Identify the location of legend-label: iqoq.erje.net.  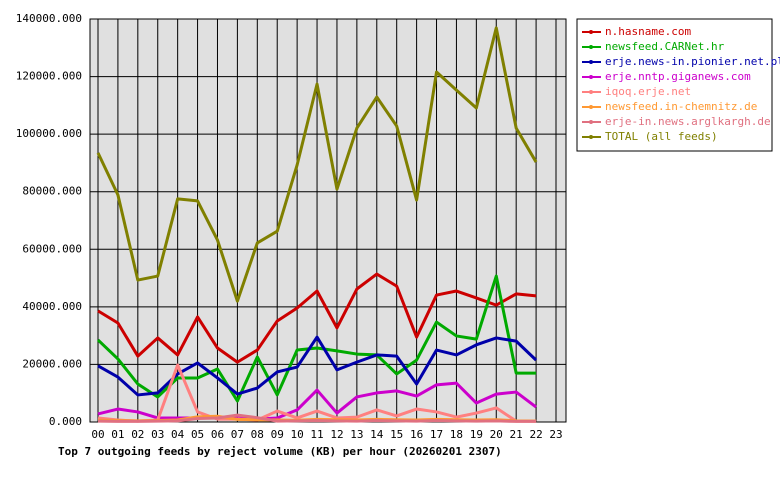
(648, 91).